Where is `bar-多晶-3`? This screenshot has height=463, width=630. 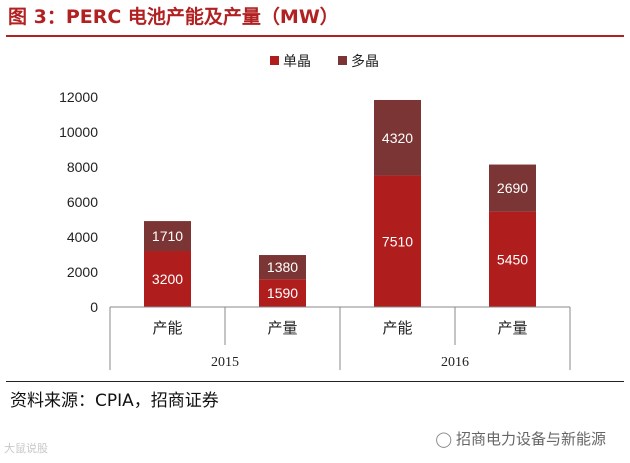
bar-多晶-3 is located at coordinates (512, 188).